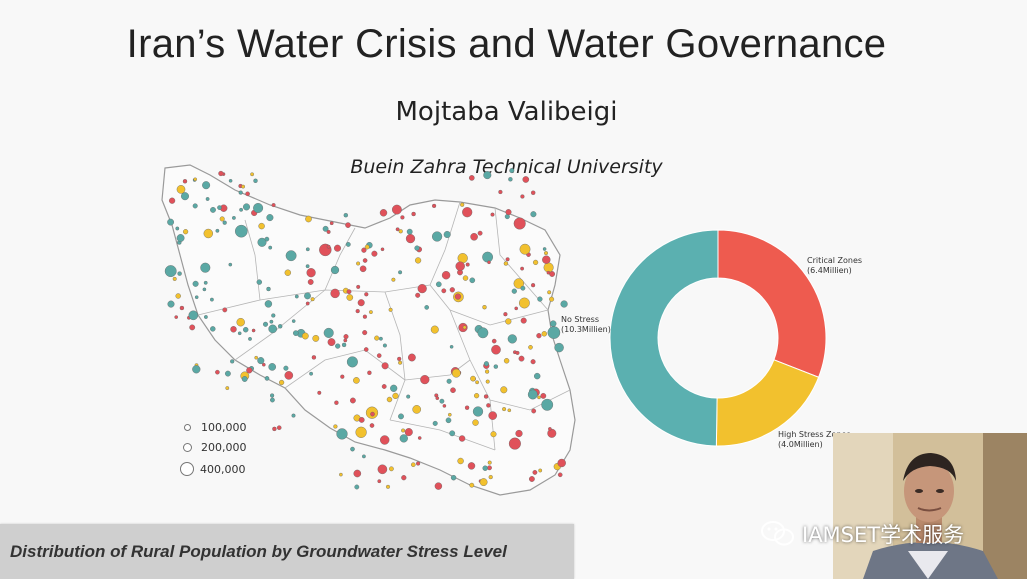  Describe the element at coordinates (718, 338) in the screenshot. I see `stress-donut-chart` at that location.